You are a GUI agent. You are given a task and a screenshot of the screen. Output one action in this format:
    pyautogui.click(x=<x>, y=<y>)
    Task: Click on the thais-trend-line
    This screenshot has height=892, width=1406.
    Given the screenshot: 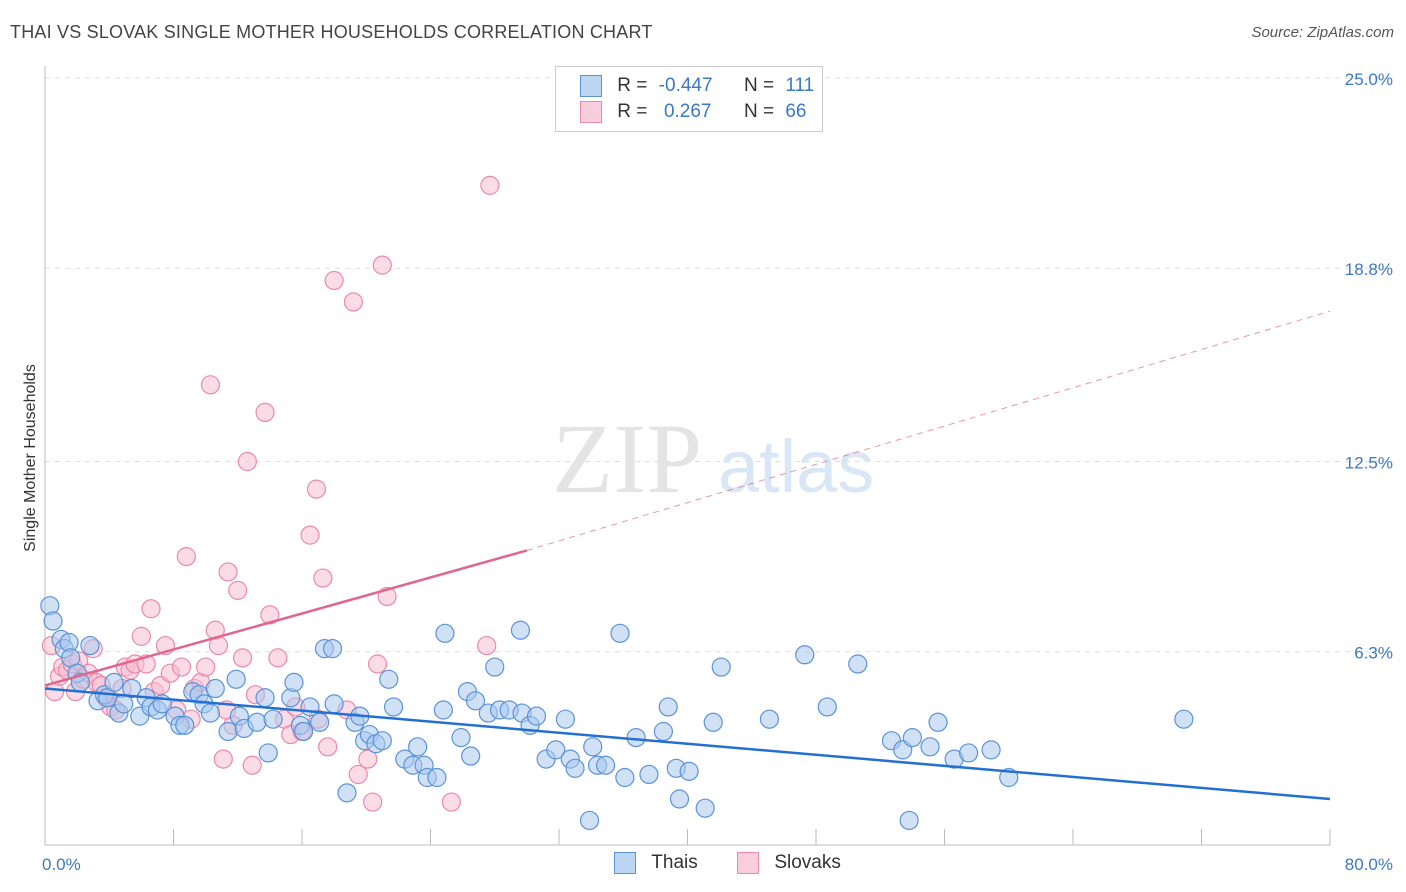 What is the action you would take?
    pyautogui.click(x=687, y=744)
    